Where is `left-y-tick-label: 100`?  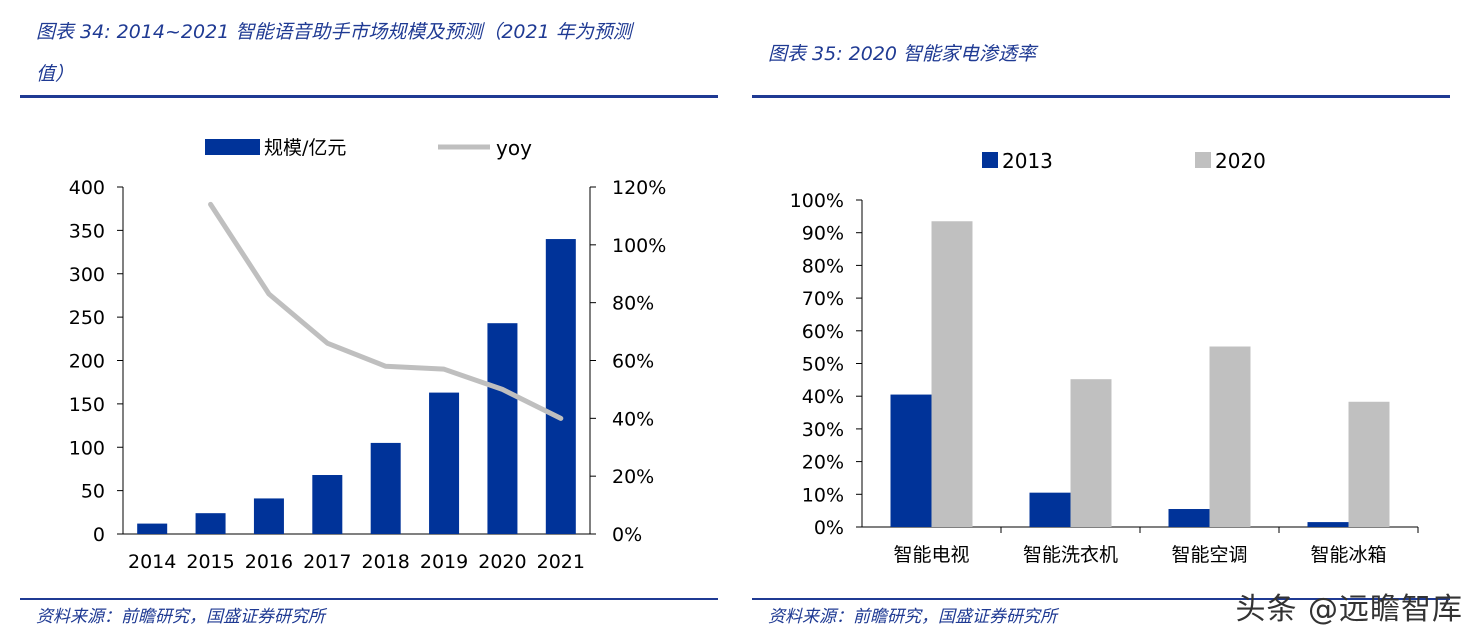 left-y-tick-label: 100 is located at coordinates (87, 448).